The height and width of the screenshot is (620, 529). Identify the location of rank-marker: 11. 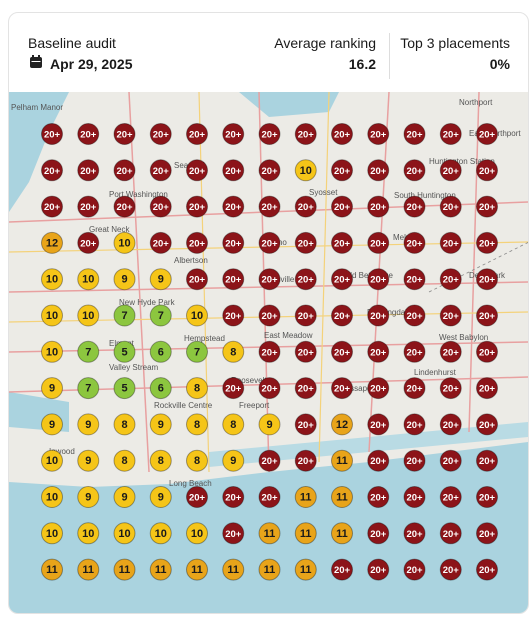
(269, 533).